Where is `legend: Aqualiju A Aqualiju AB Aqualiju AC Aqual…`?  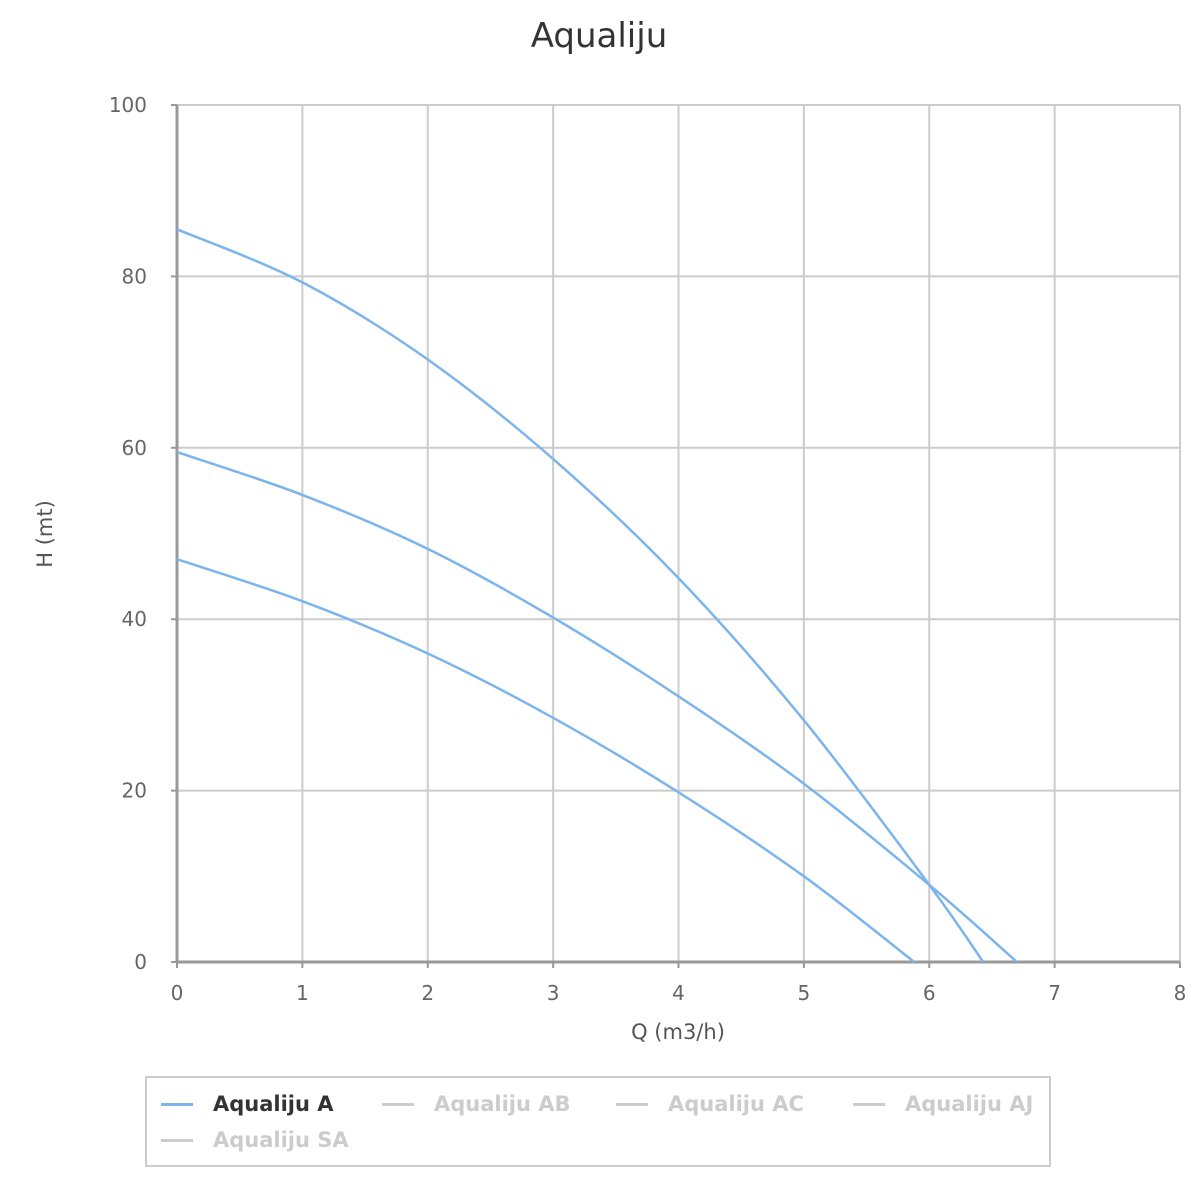
legend: Aqualiju A Aqualiju AB Aqualiju AC Aqual… is located at coordinates (598, 1121).